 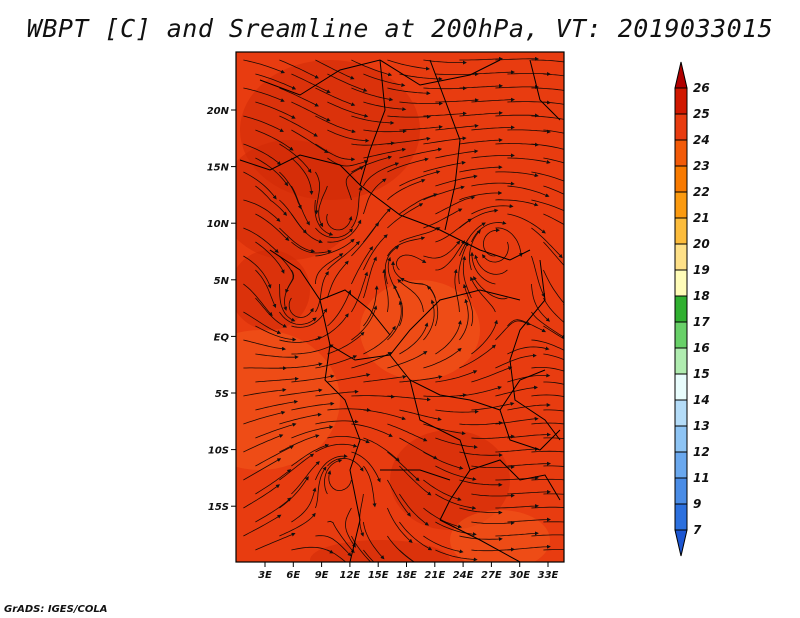 What do you see at coordinates (701, 426) in the screenshot?
I see `colorbar-label-13: 13` at bounding box center [701, 426].